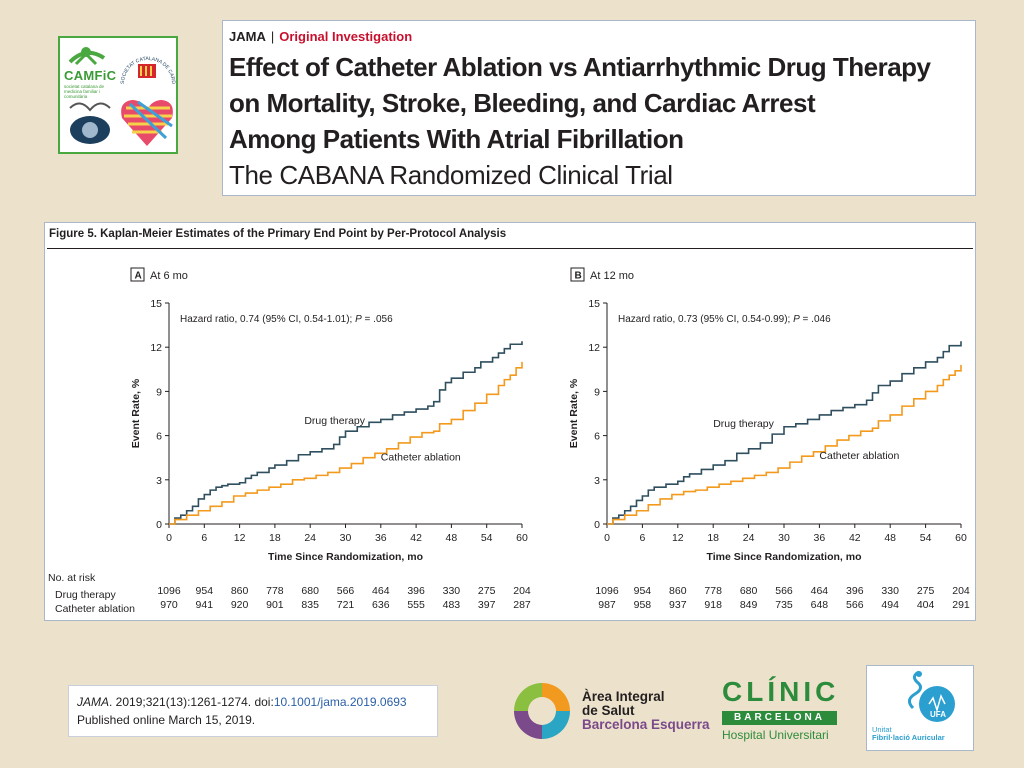 The image size is (1024, 768). Describe the element at coordinates (205, 605) in the screenshot. I see `risk-value-ablation: 941` at that location.